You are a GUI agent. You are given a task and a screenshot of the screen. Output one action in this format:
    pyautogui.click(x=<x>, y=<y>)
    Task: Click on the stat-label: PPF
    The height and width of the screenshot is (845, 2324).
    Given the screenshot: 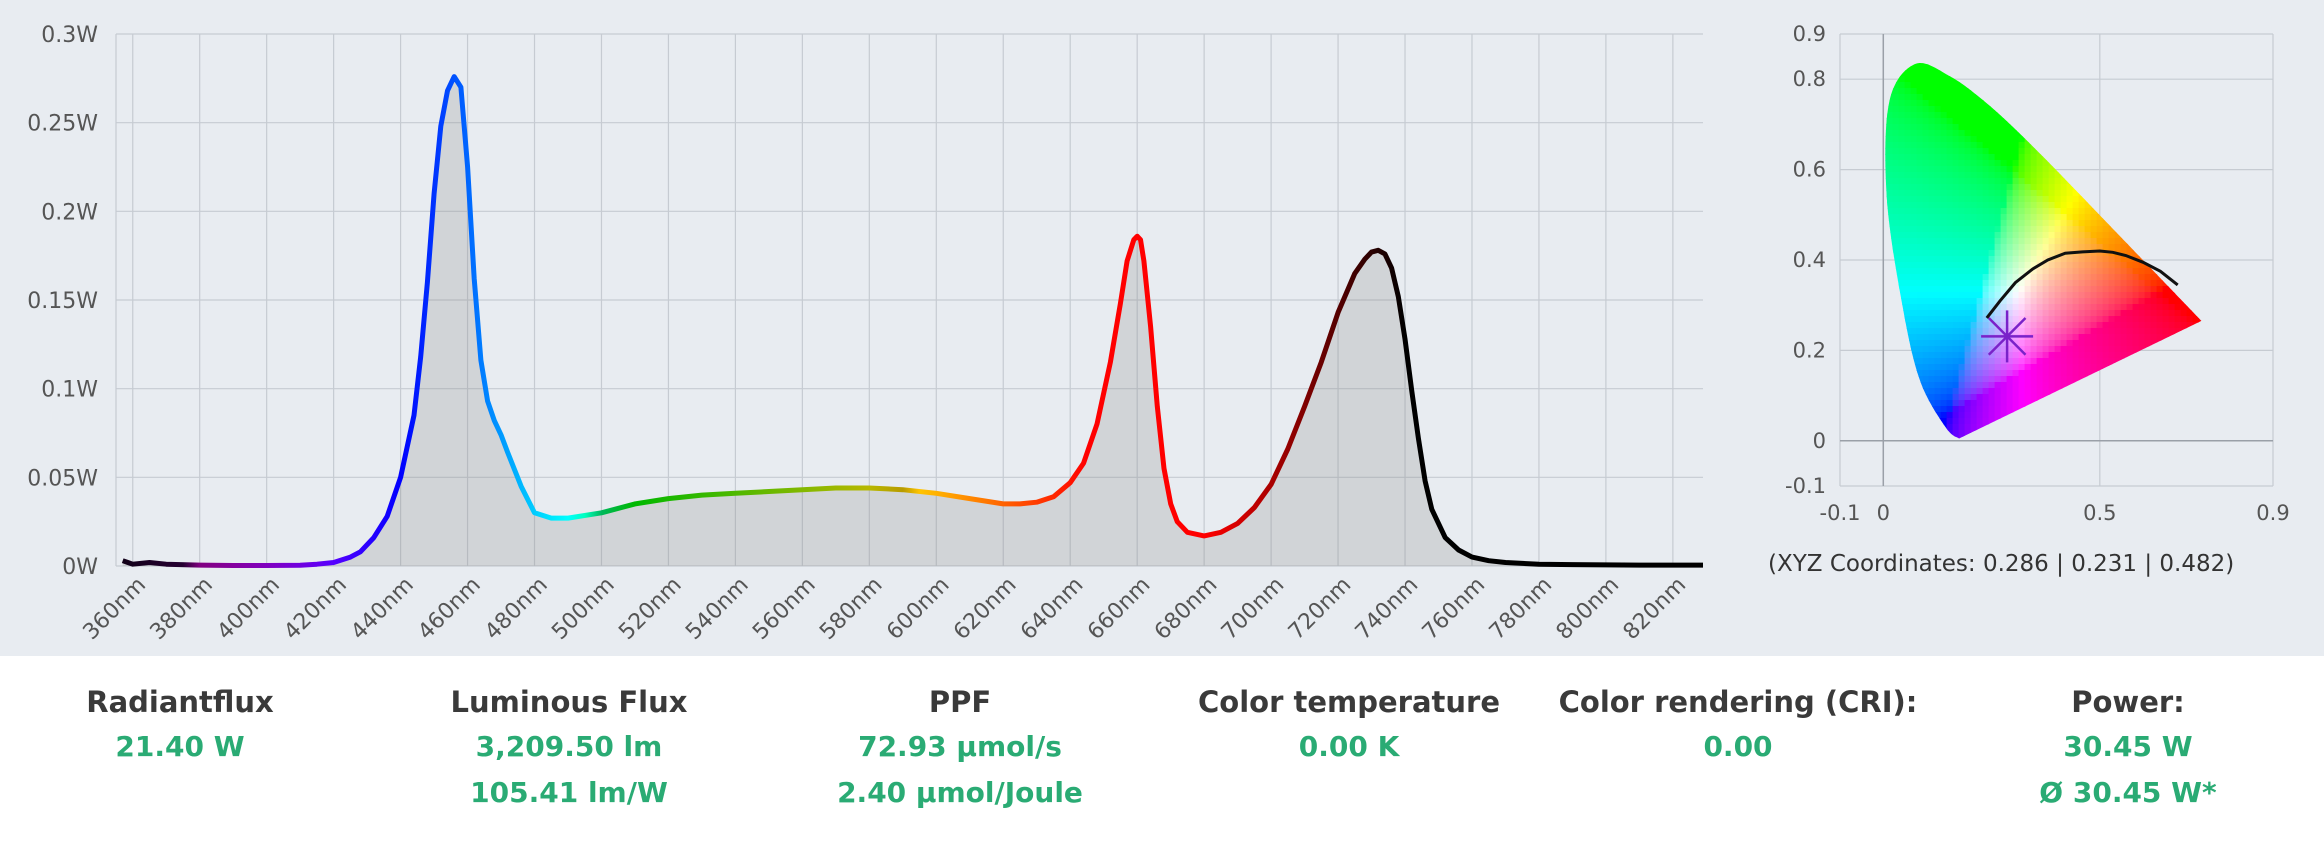 What is the action you would take?
    pyautogui.click(x=960, y=702)
    